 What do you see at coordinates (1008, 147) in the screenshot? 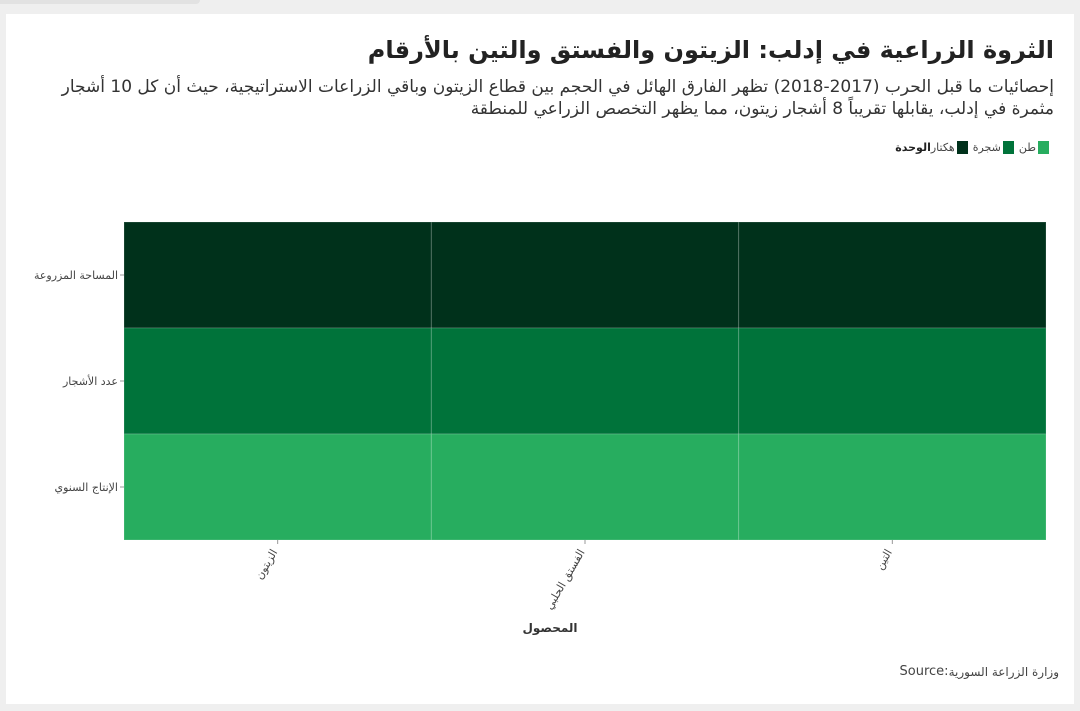
I see `legend-swatch-tree` at bounding box center [1008, 147].